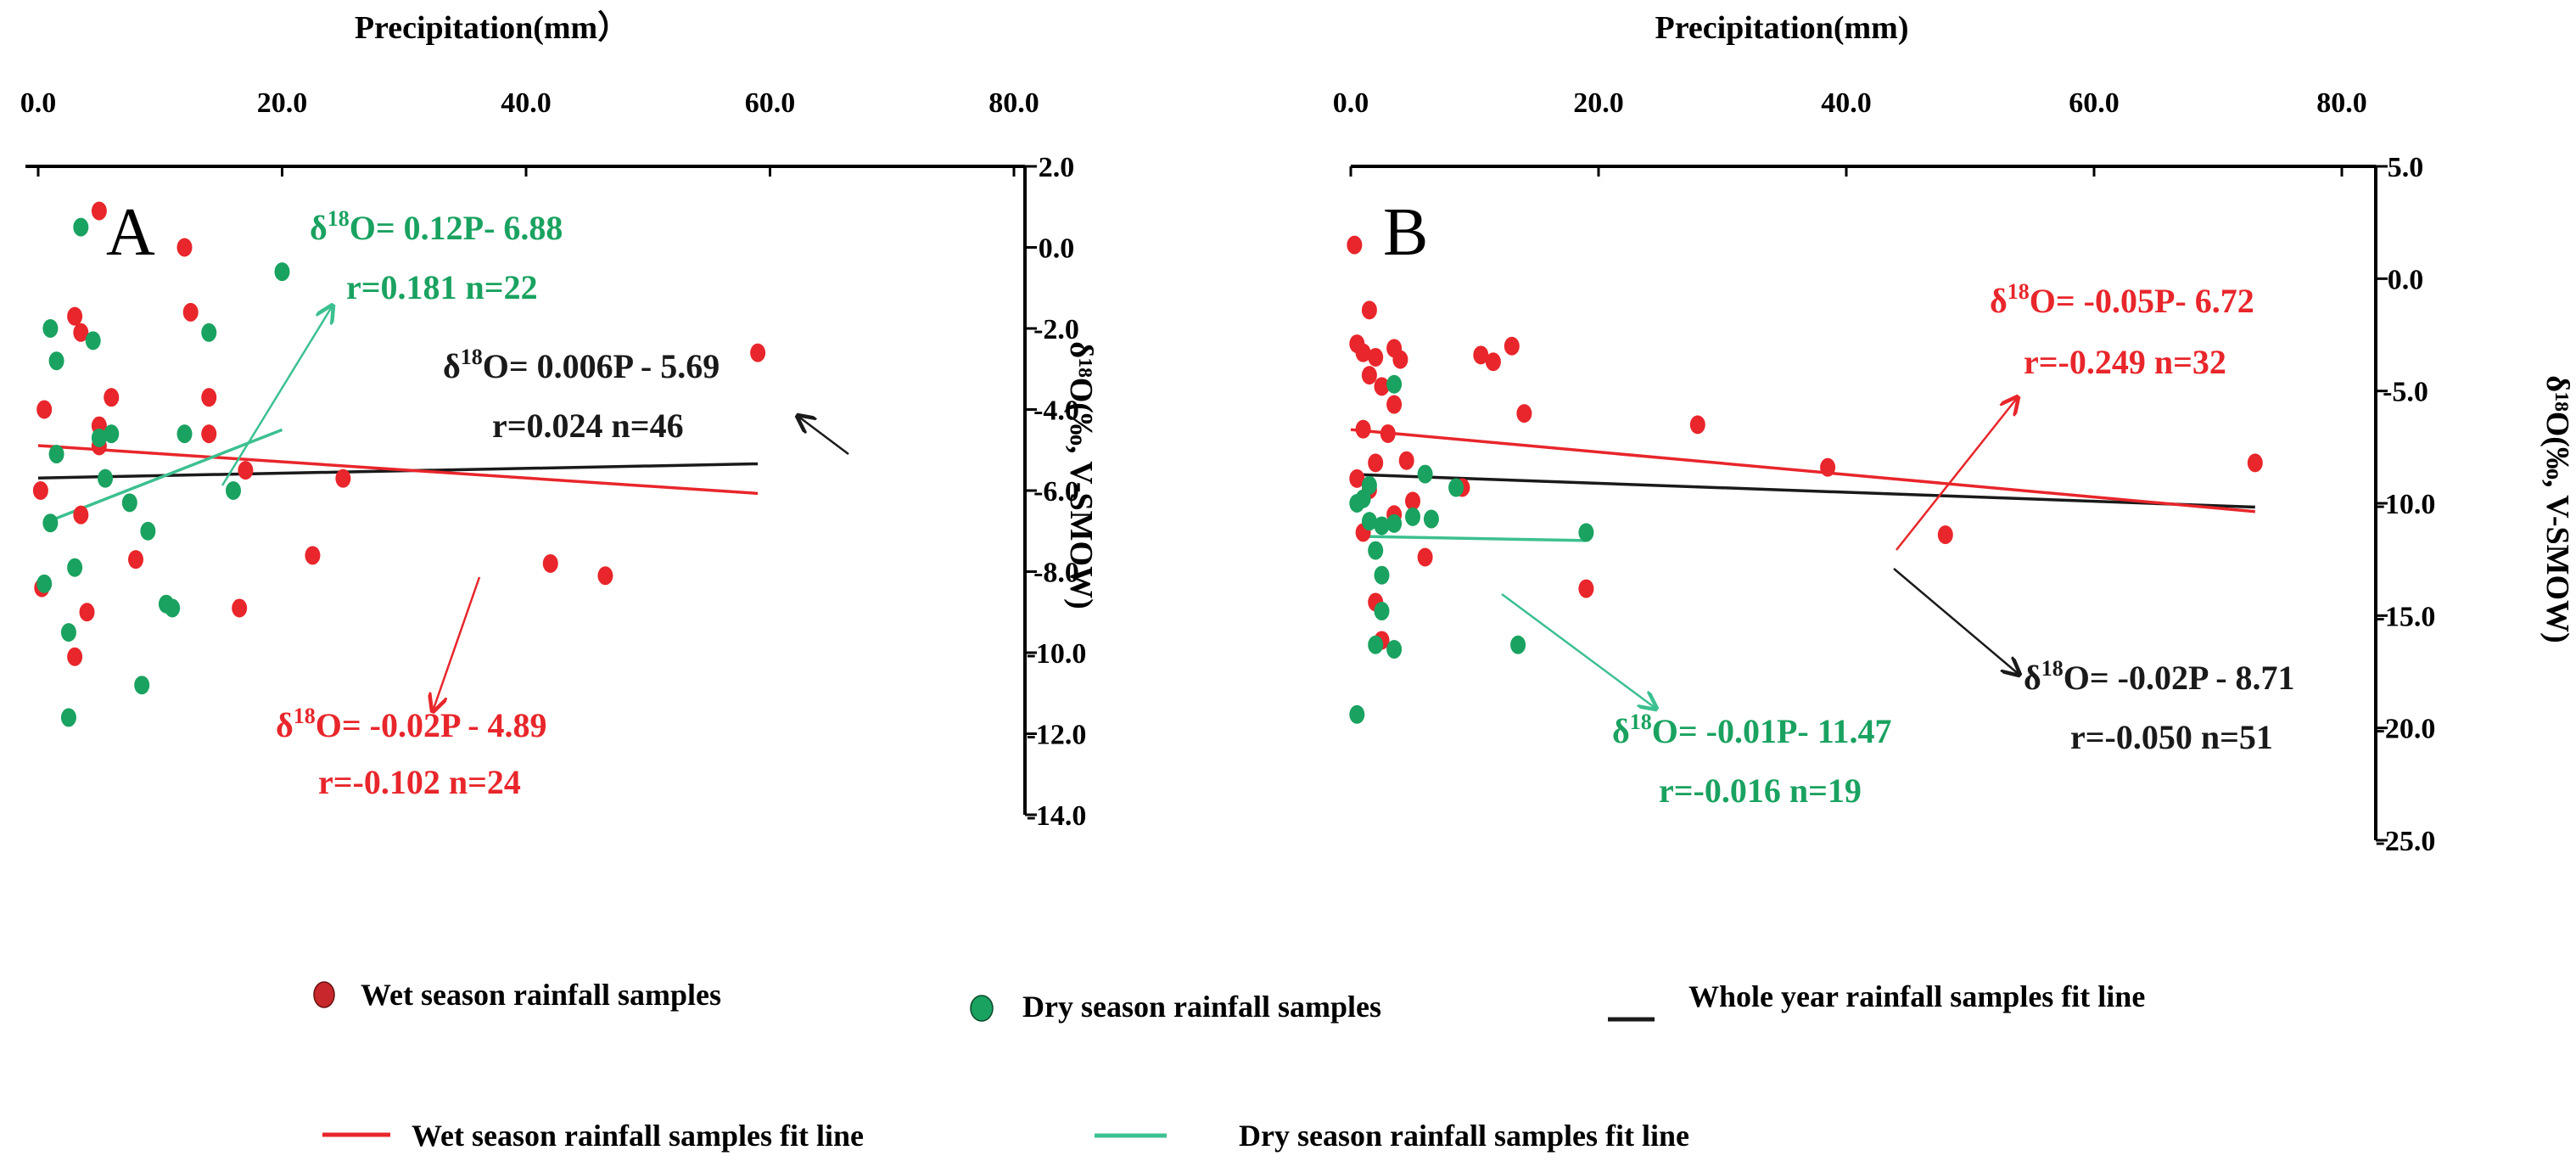 This screenshot has width=2576, height=1167. What do you see at coordinates (1057, 249) in the screenshot?
I see `panel-a-y-tick-label: 0.0` at bounding box center [1057, 249].